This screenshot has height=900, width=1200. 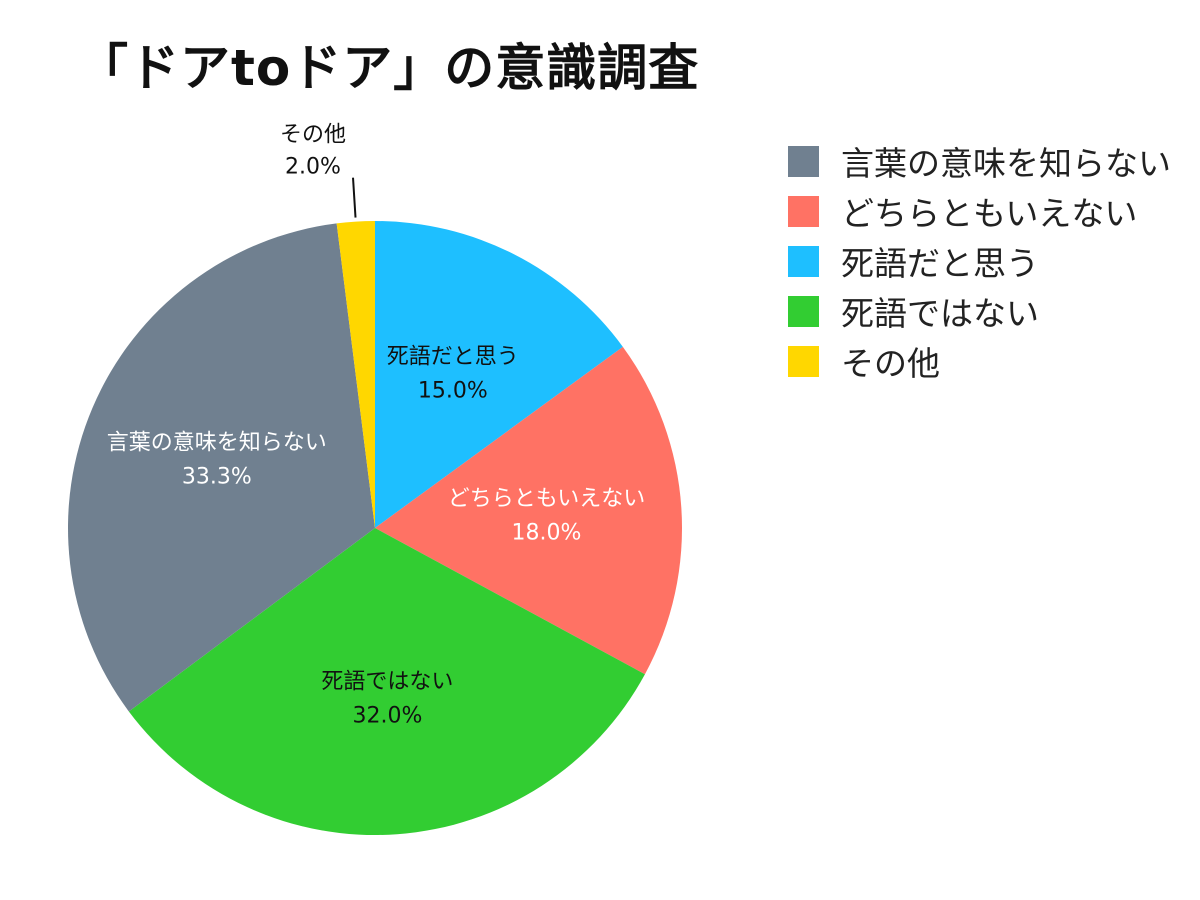 I want to click on chart-legend: 言葉の意味を知らない どちらともいえない 死語だと思う 死語ではない その他, so click(x=979, y=261).